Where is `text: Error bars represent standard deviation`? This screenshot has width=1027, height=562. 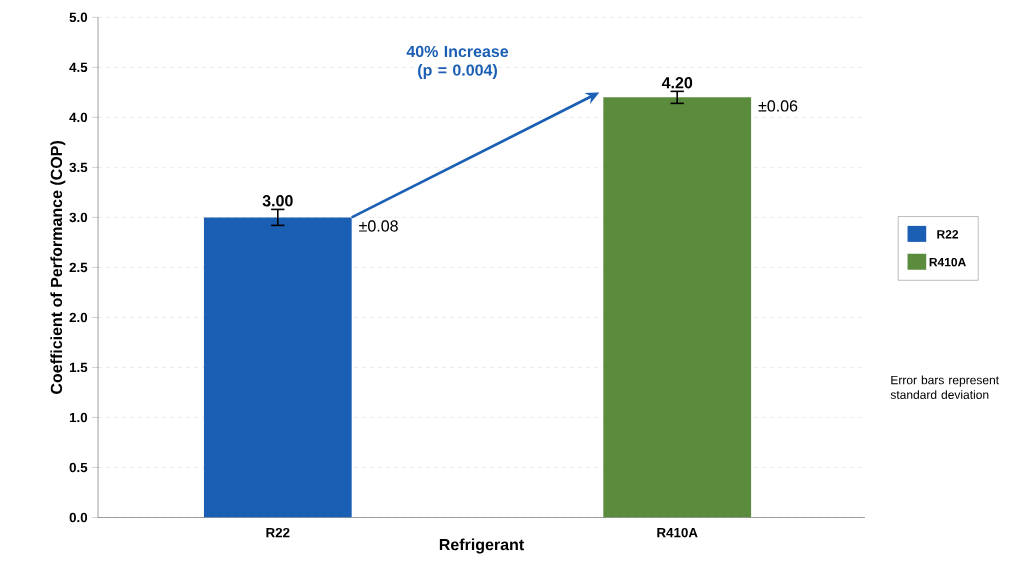
text: Error bars represent standard deviation is located at coordinates (944, 387).